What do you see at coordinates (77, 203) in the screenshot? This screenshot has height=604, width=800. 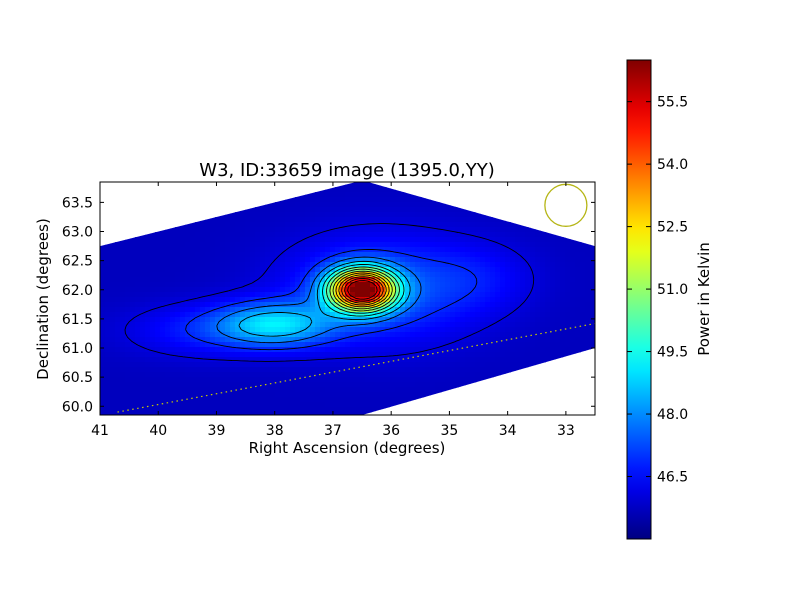 I see `y-tick-label: 63.5` at bounding box center [77, 203].